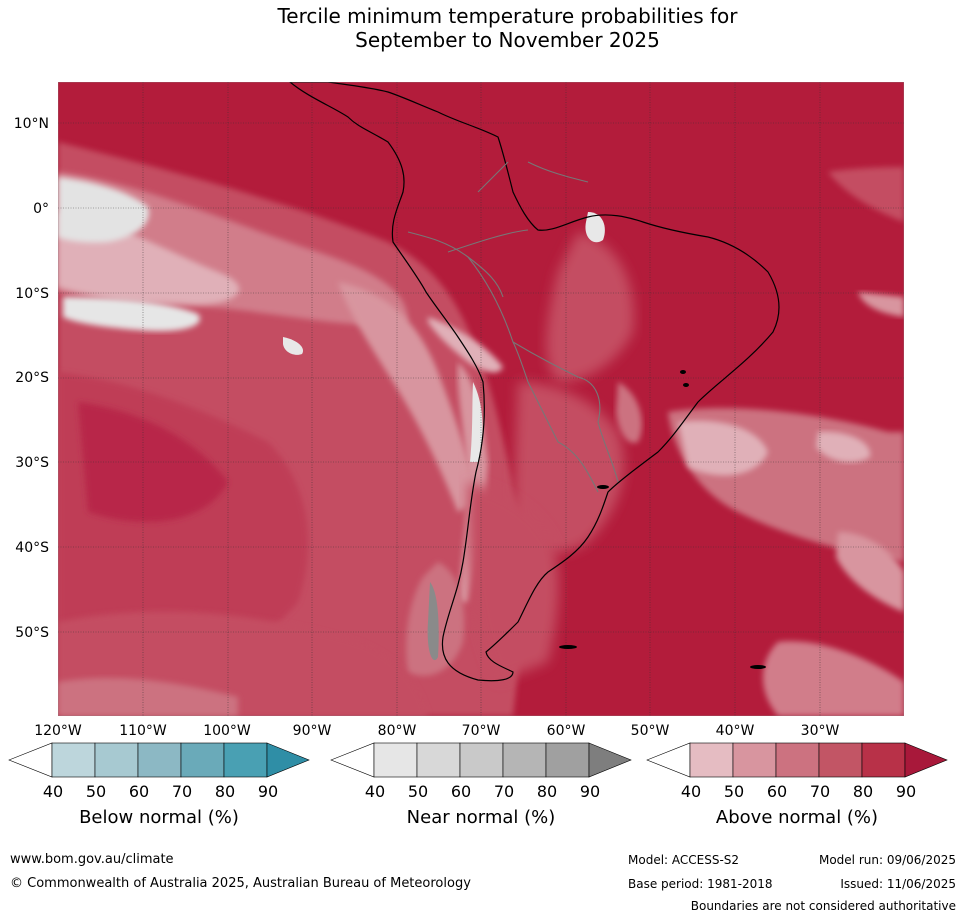  Describe the element at coordinates (31, 124) in the screenshot. I see `lat-label: 10°N` at that location.